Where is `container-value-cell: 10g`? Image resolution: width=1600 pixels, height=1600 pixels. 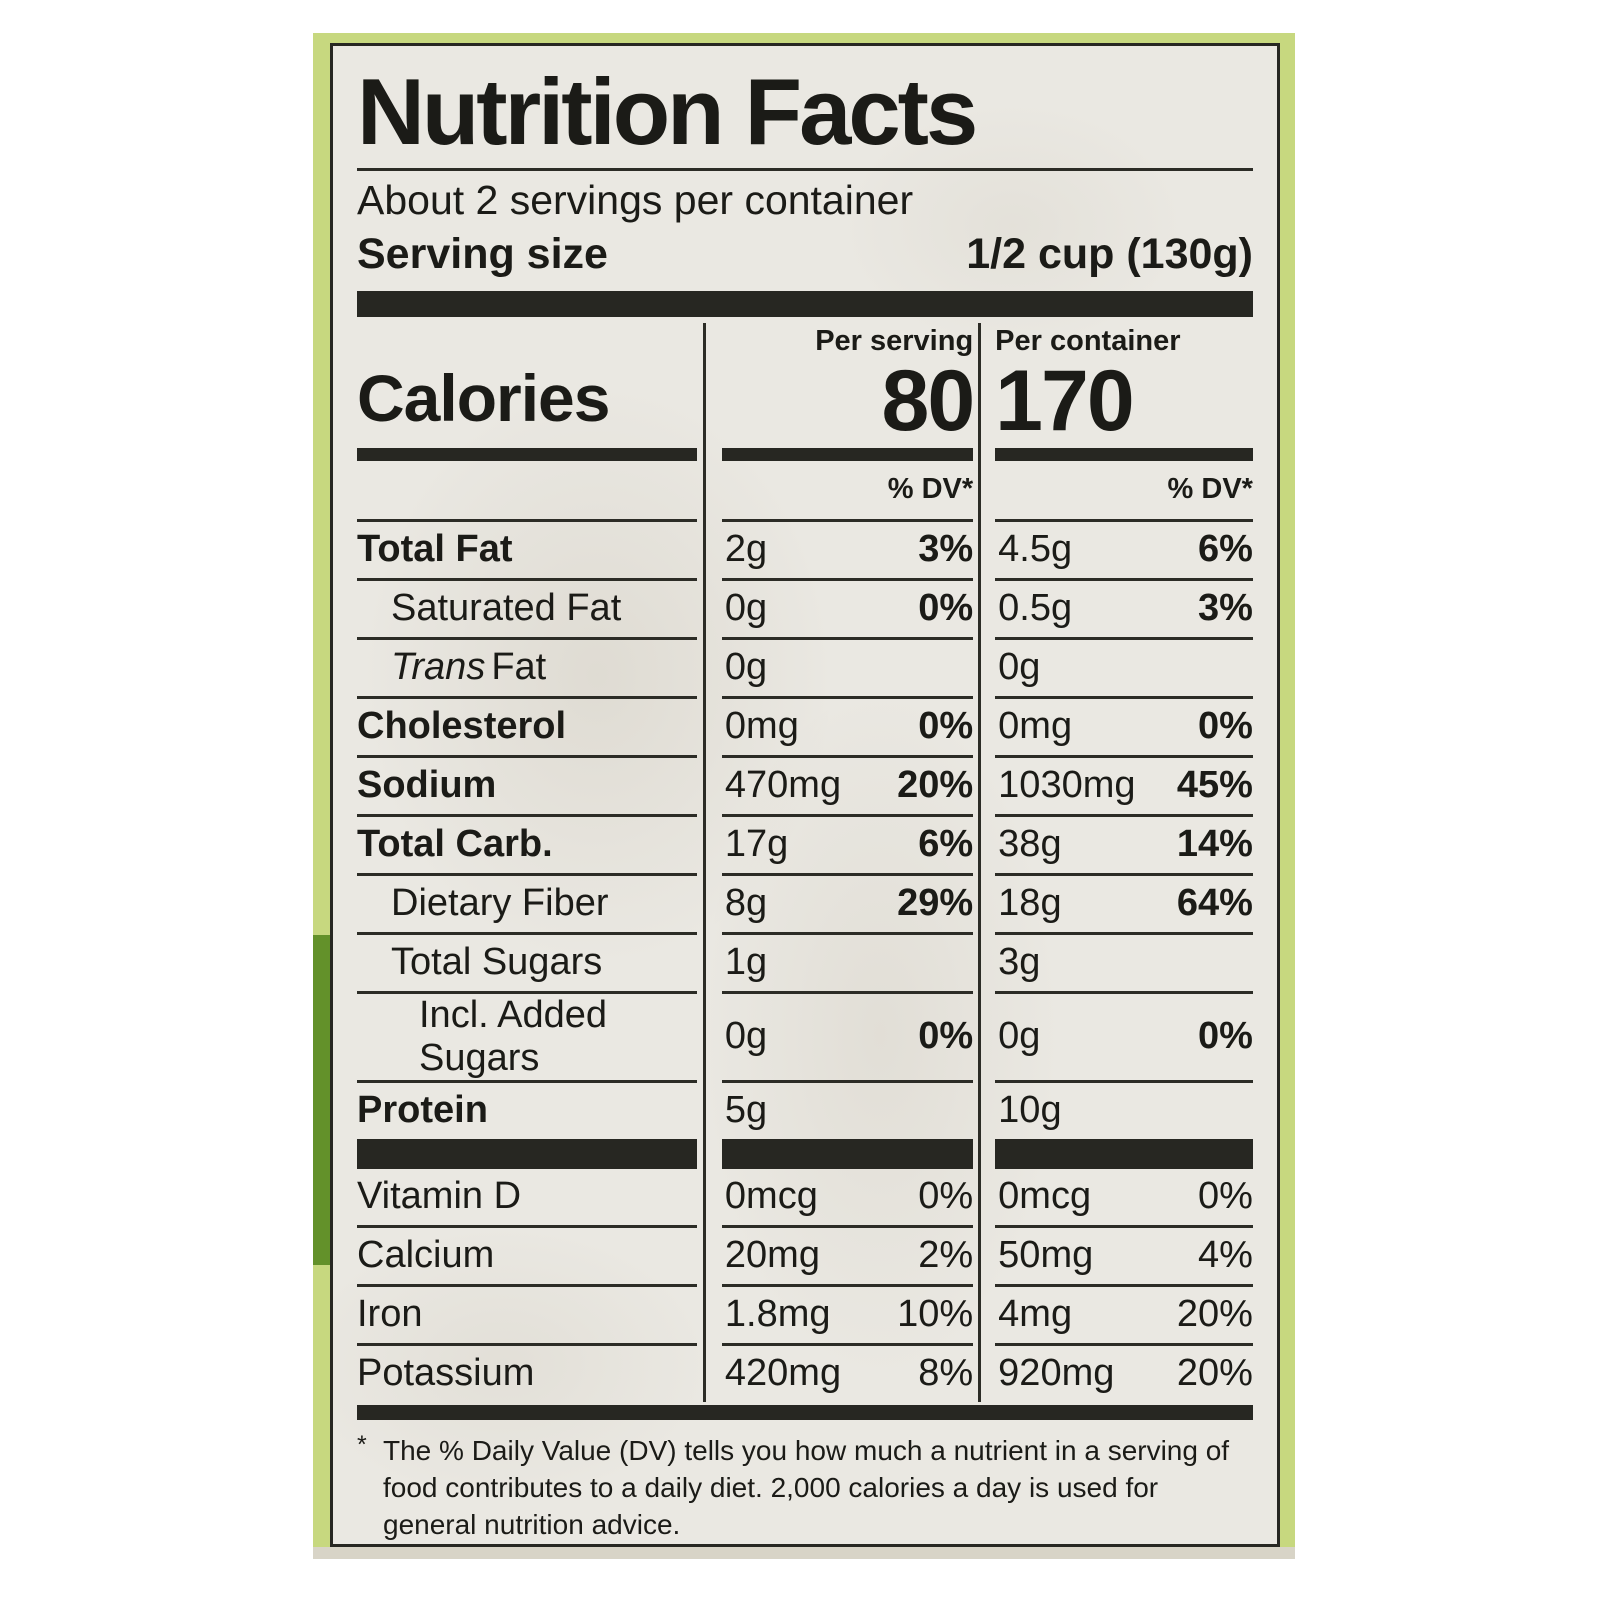 container-value-cell: 10g is located at coordinates (1124, 1109).